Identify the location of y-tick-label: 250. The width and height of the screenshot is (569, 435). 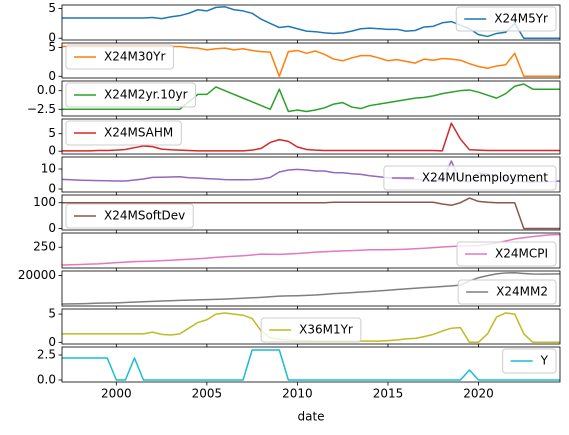
(44, 247).